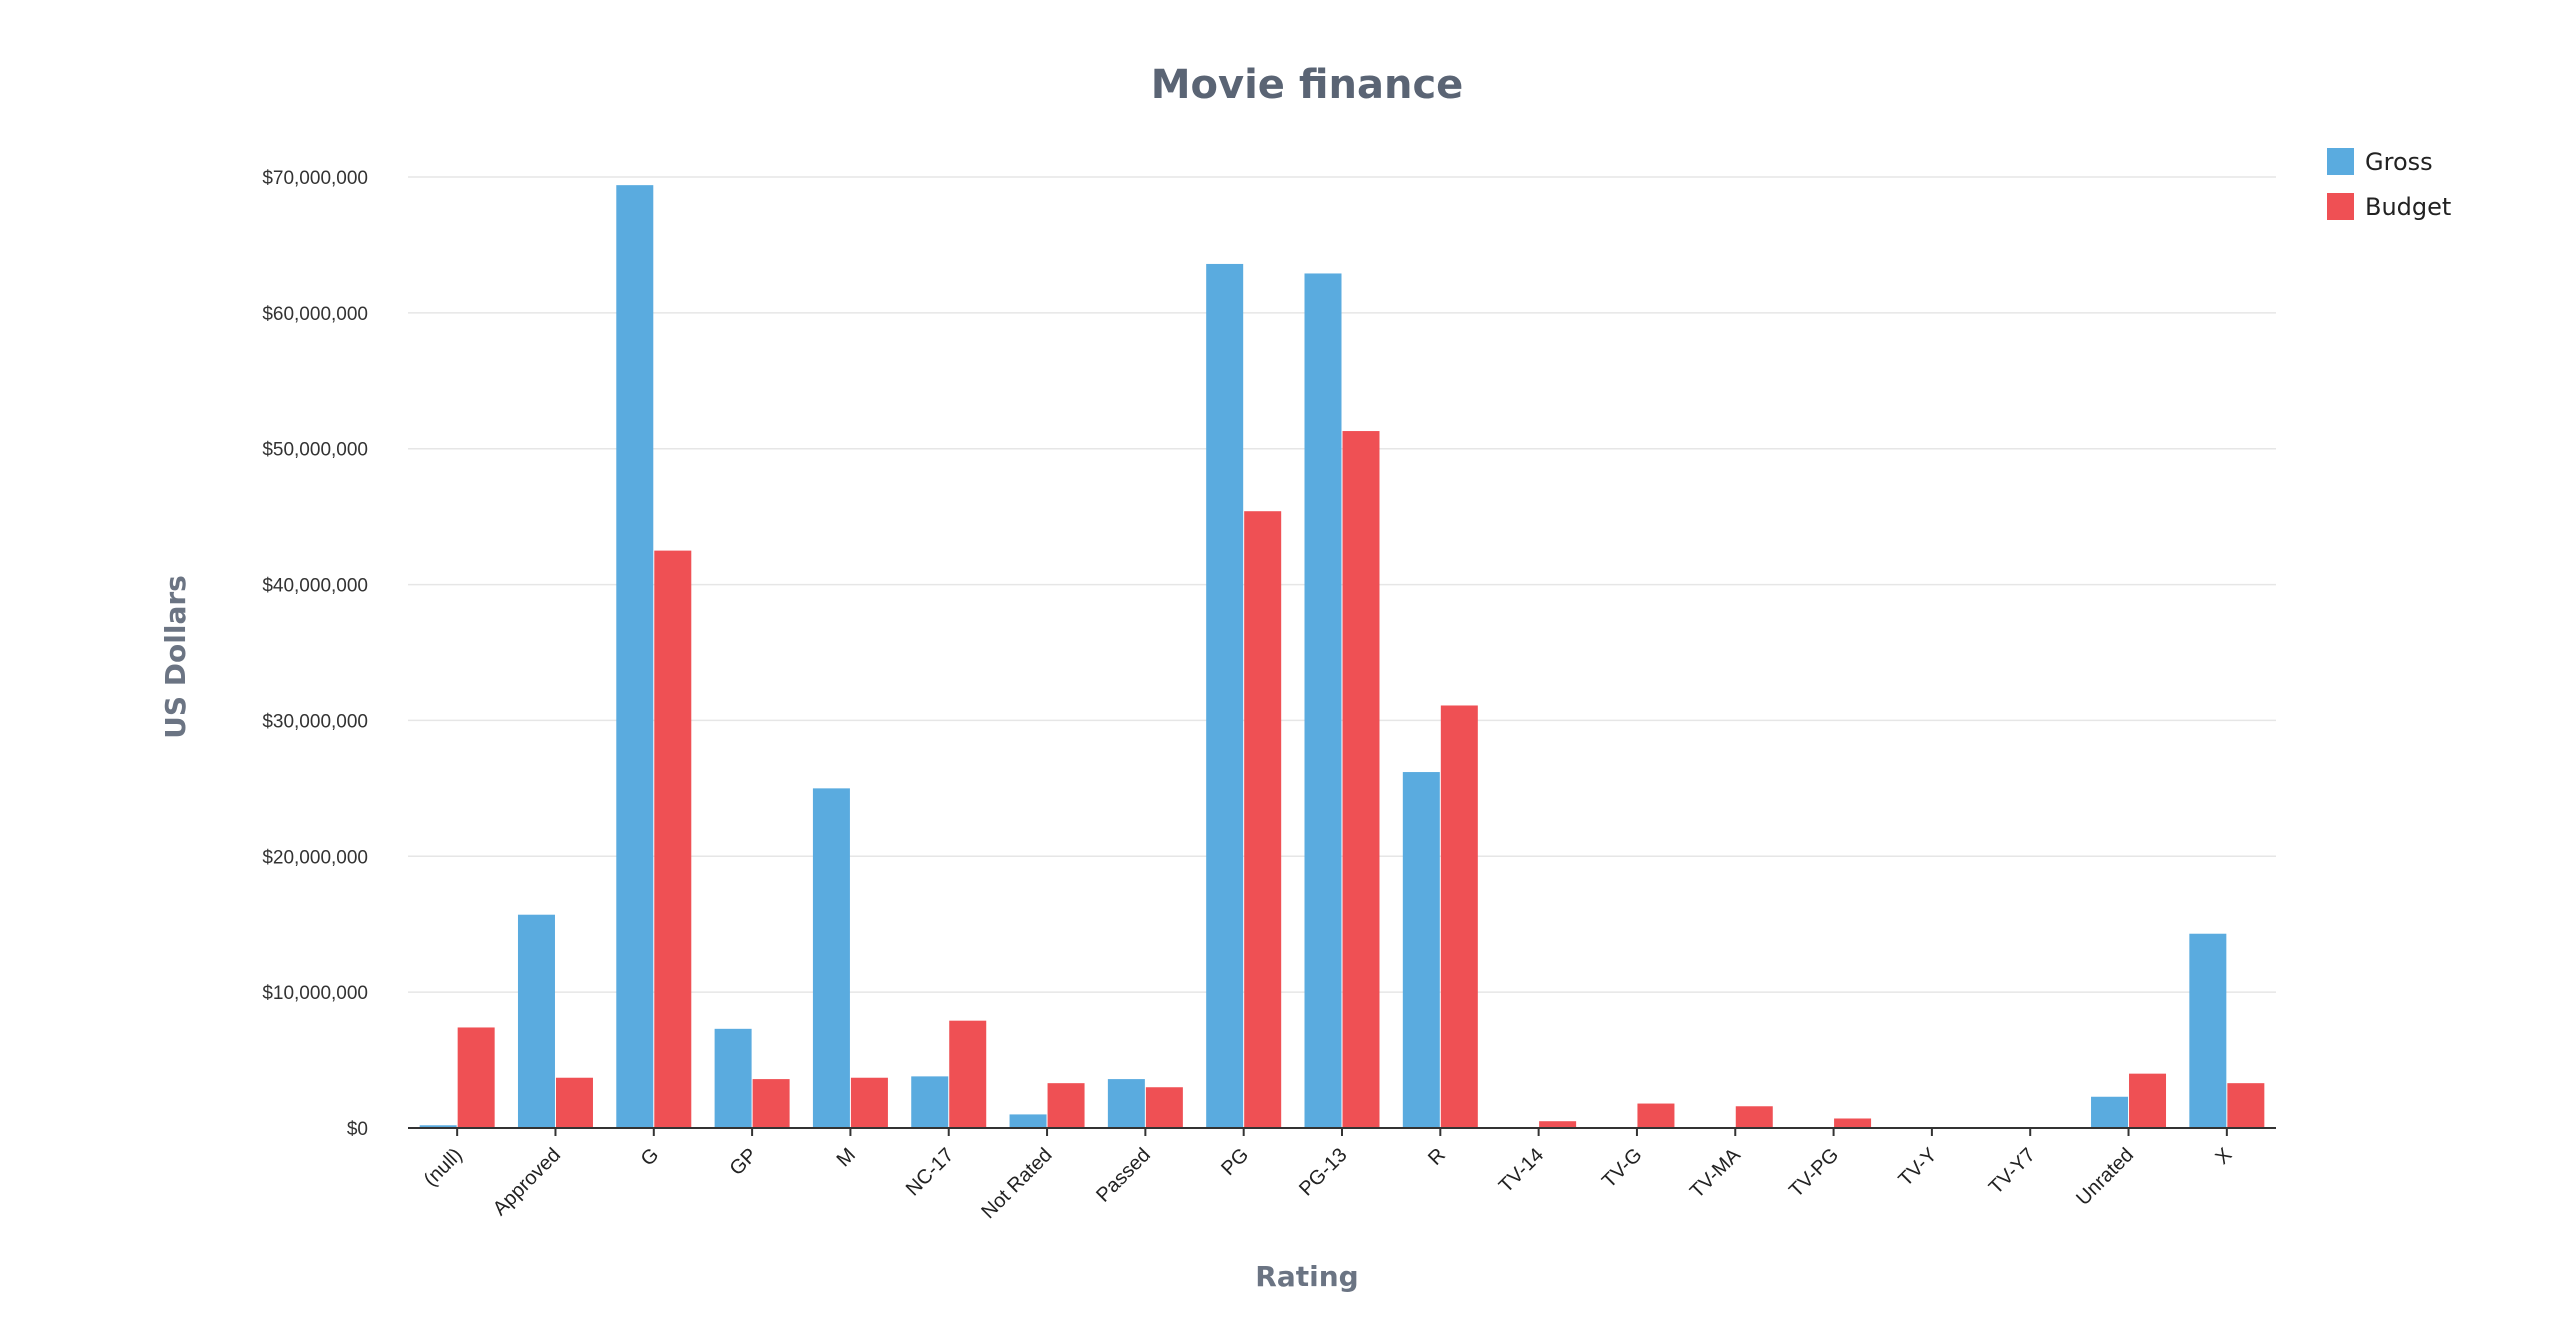 This screenshot has height=1339, width=2570. I want to click on legend-label-budget: Budget, so click(2408, 207).